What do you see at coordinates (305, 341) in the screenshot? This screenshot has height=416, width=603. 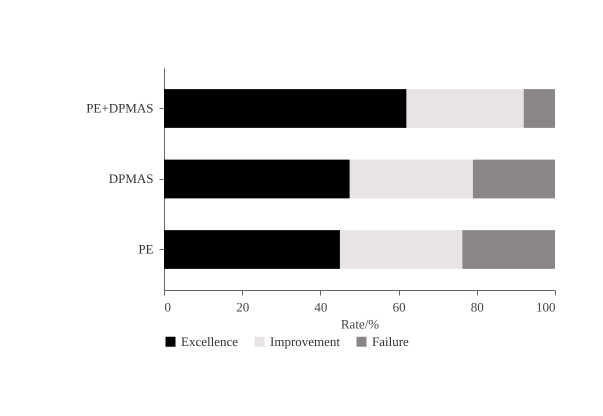 I see `legend-label: Improvement` at bounding box center [305, 341].